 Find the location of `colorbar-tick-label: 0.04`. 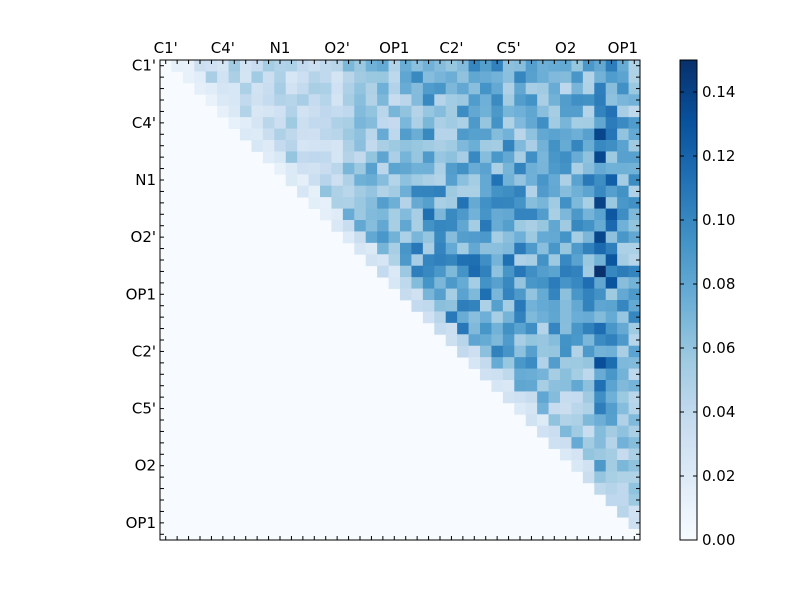

colorbar-tick-label: 0.04 is located at coordinates (718, 412).